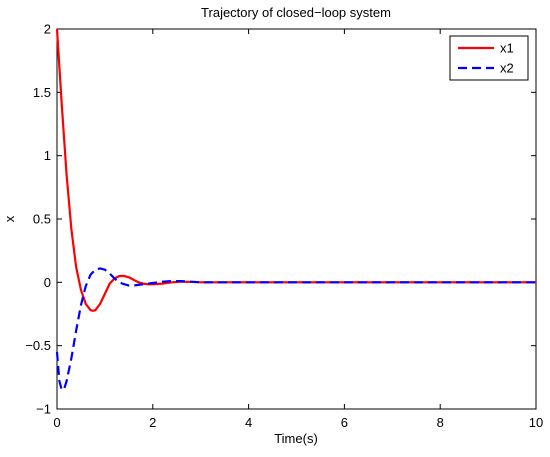 This screenshot has height=457, width=550. What do you see at coordinates (507, 48) in the screenshot?
I see `legend-label-x1: x1` at bounding box center [507, 48].